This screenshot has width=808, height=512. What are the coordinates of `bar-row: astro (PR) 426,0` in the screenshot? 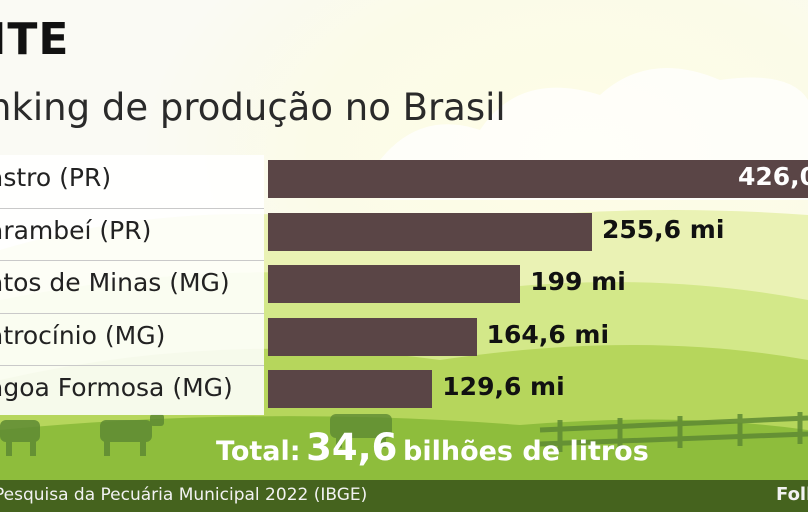 It's located at (404, 181).